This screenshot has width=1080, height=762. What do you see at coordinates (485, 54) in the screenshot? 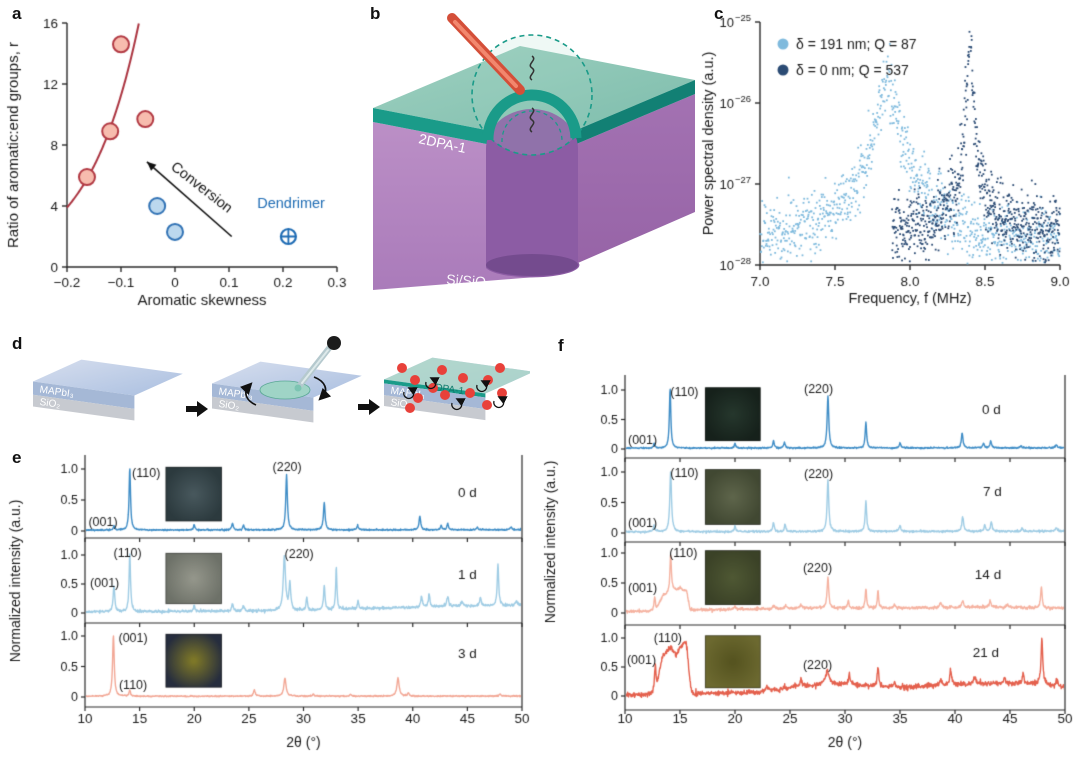
I see `laser-rod-highlight` at bounding box center [485, 54].